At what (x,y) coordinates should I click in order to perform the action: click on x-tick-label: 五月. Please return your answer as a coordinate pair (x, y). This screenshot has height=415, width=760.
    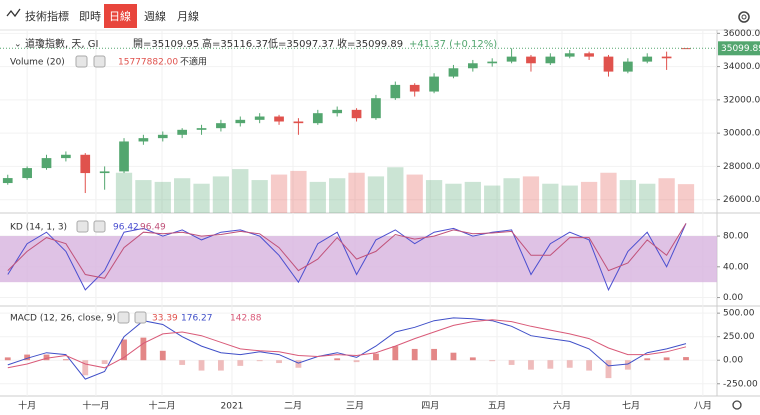
    Looking at the image, I should click on (497, 406).